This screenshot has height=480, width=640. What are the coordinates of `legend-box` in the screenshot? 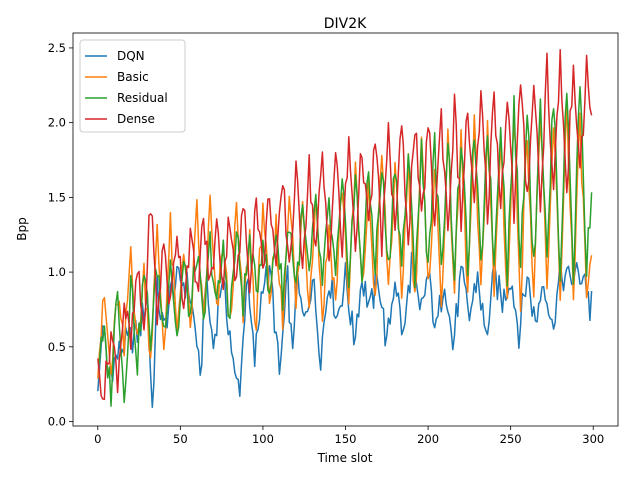 It's located at (132, 86).